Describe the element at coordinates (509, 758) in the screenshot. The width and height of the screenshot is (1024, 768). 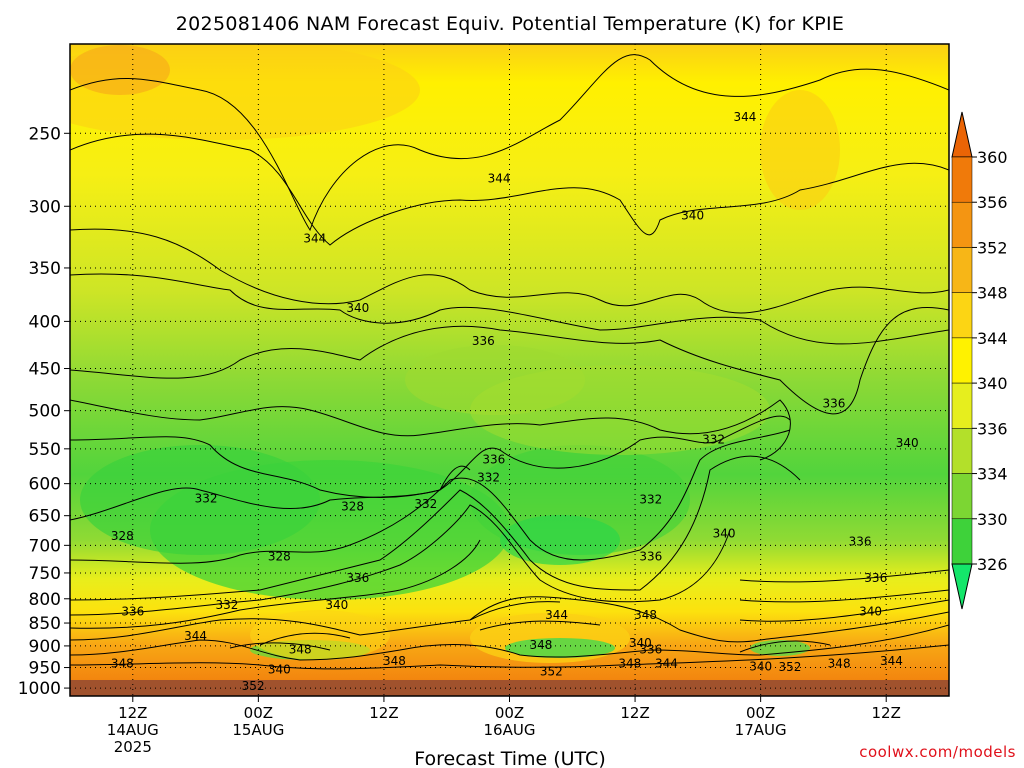
I see `x-axis-label: Forecast Time (UTC)` at that location.